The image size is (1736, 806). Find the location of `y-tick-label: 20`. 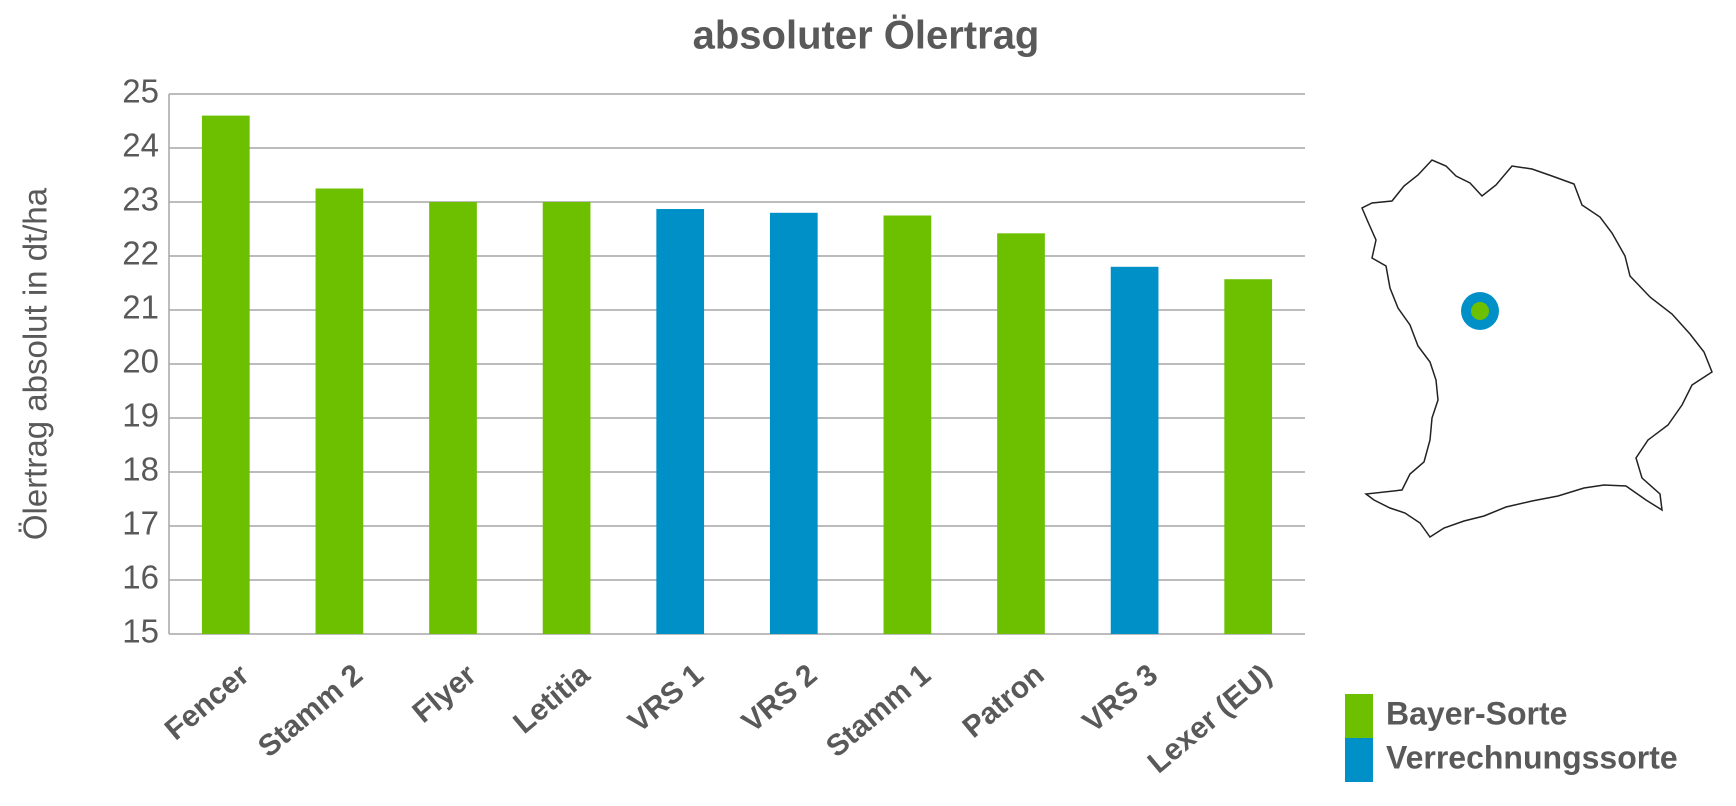

y-tick-label: 20 is located at coordinates (140, 361).